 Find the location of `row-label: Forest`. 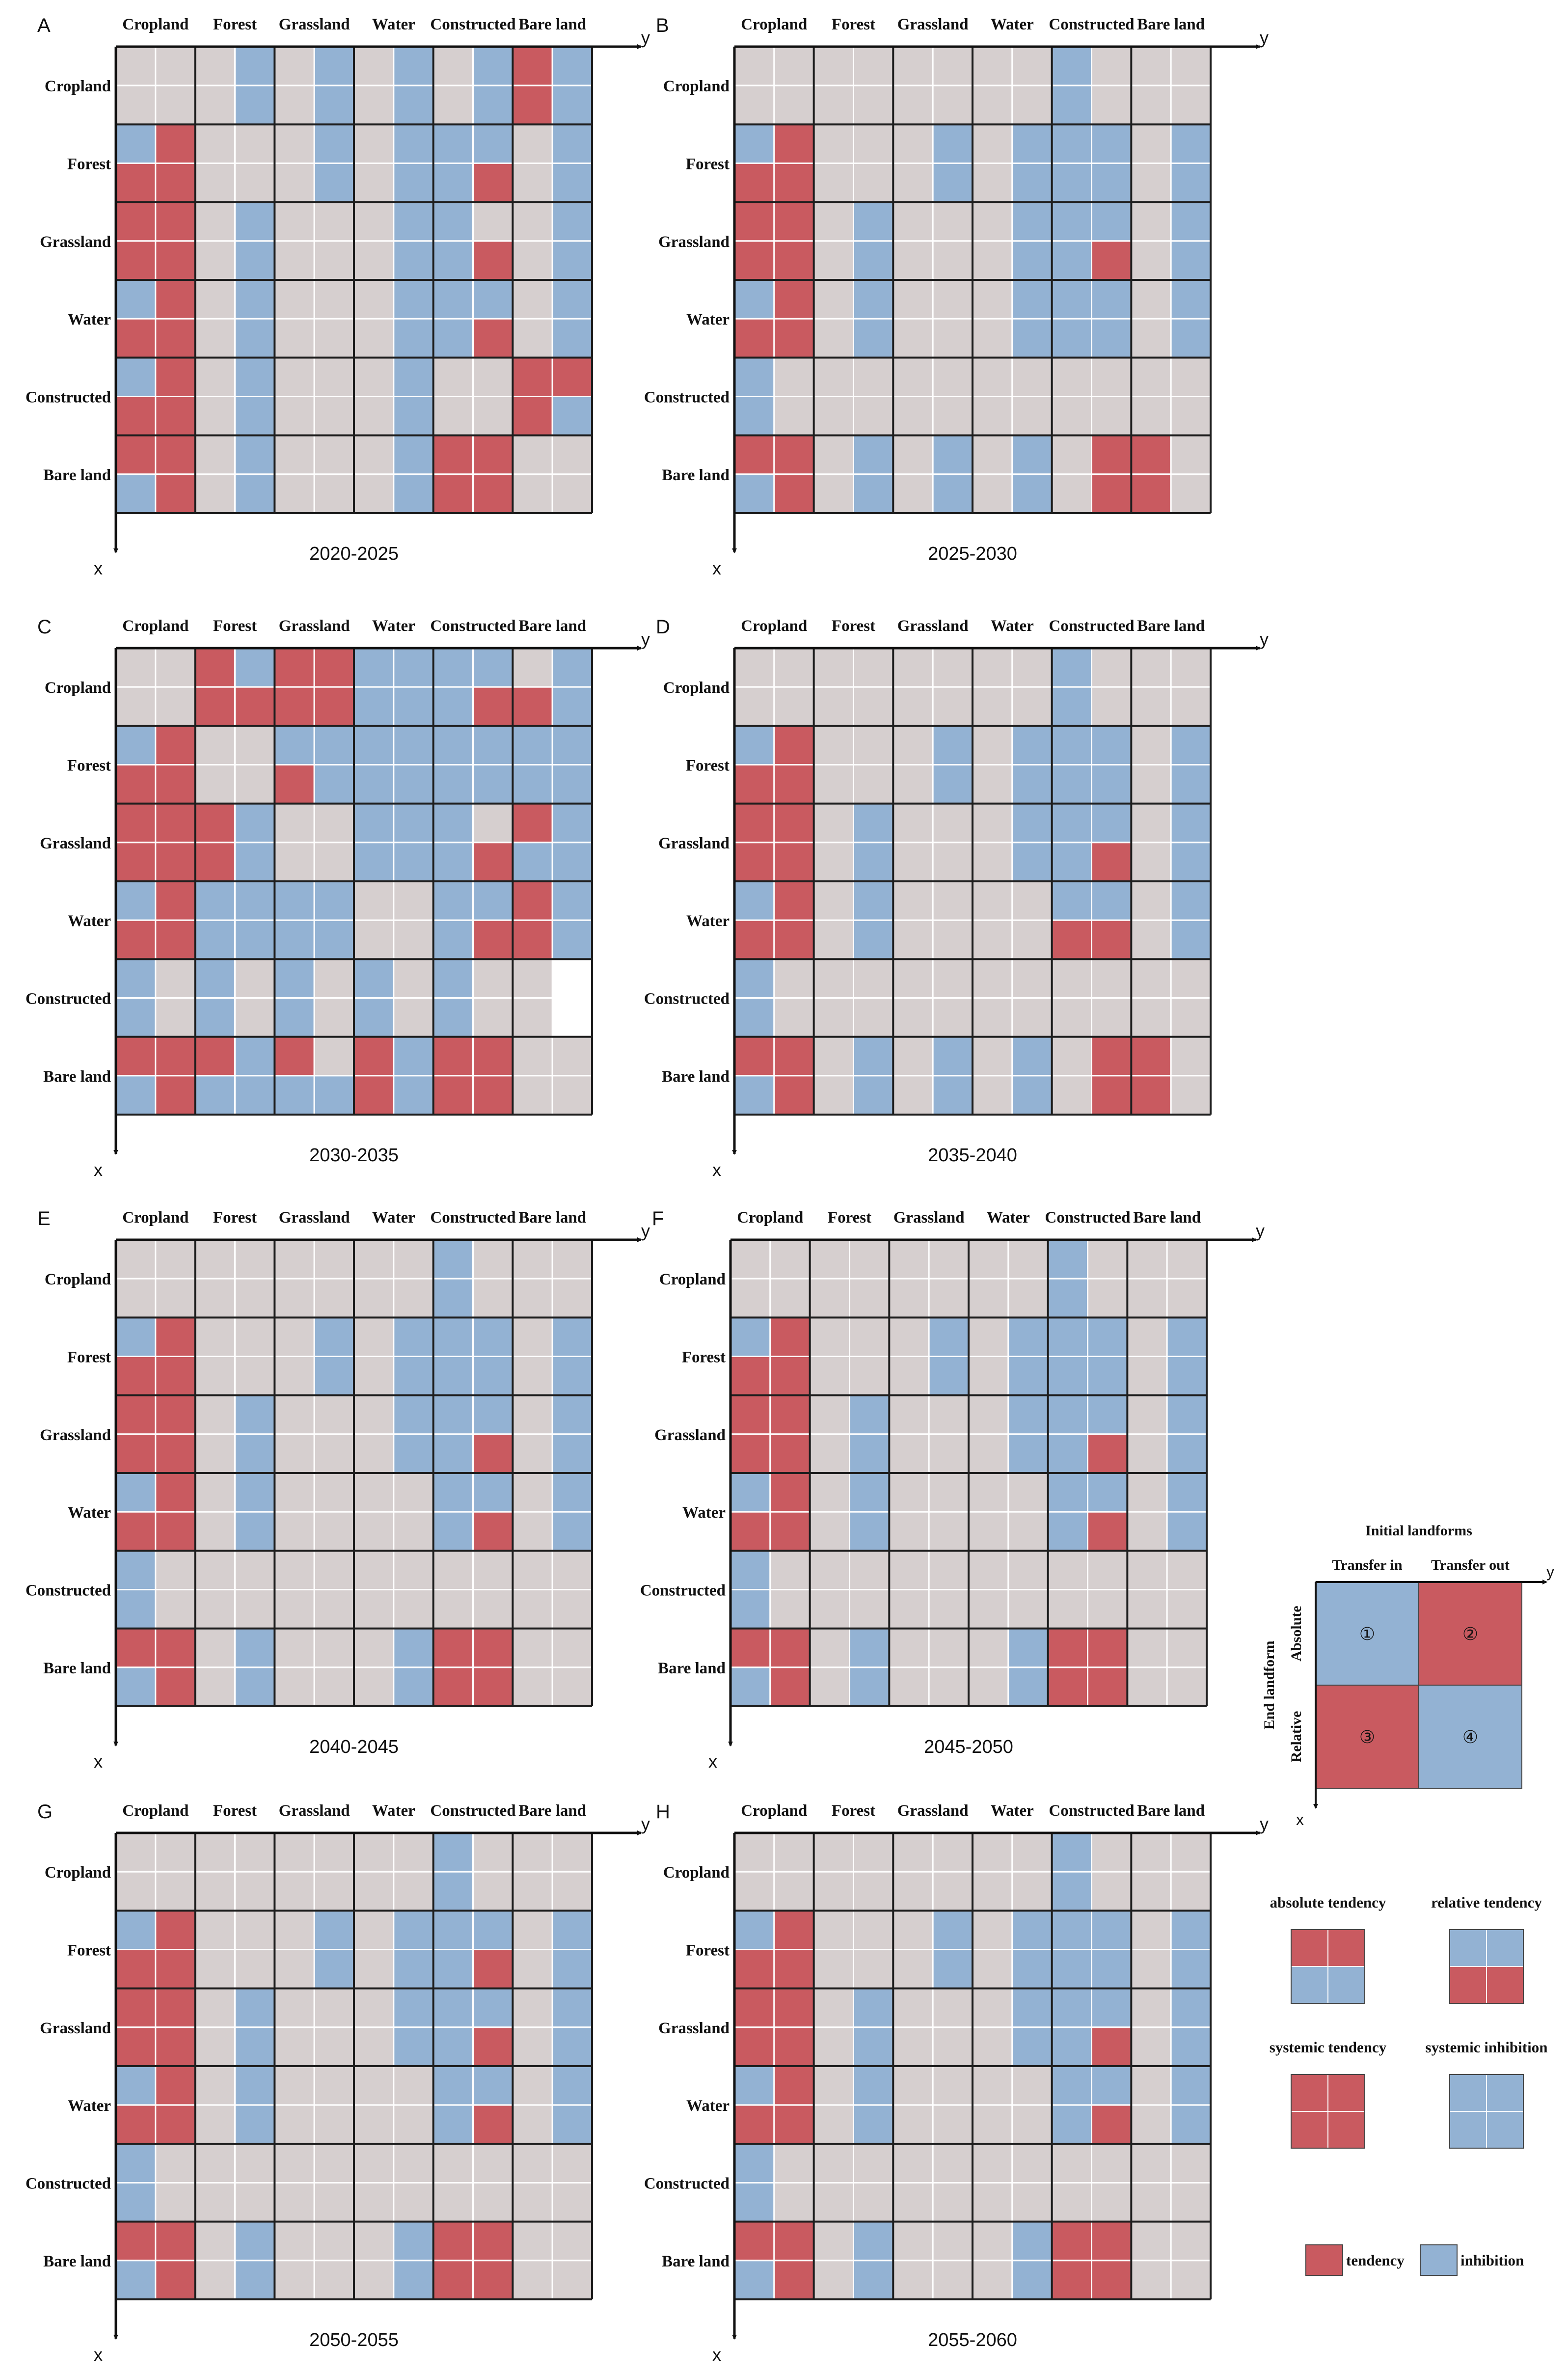

row-label: Forest is located at coordinates (89, 766).